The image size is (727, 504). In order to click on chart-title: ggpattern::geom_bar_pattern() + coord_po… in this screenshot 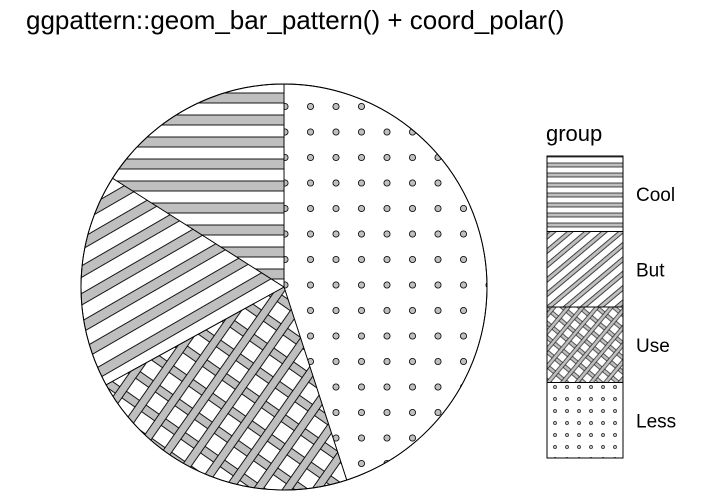, I will do `click(295, 20)`.